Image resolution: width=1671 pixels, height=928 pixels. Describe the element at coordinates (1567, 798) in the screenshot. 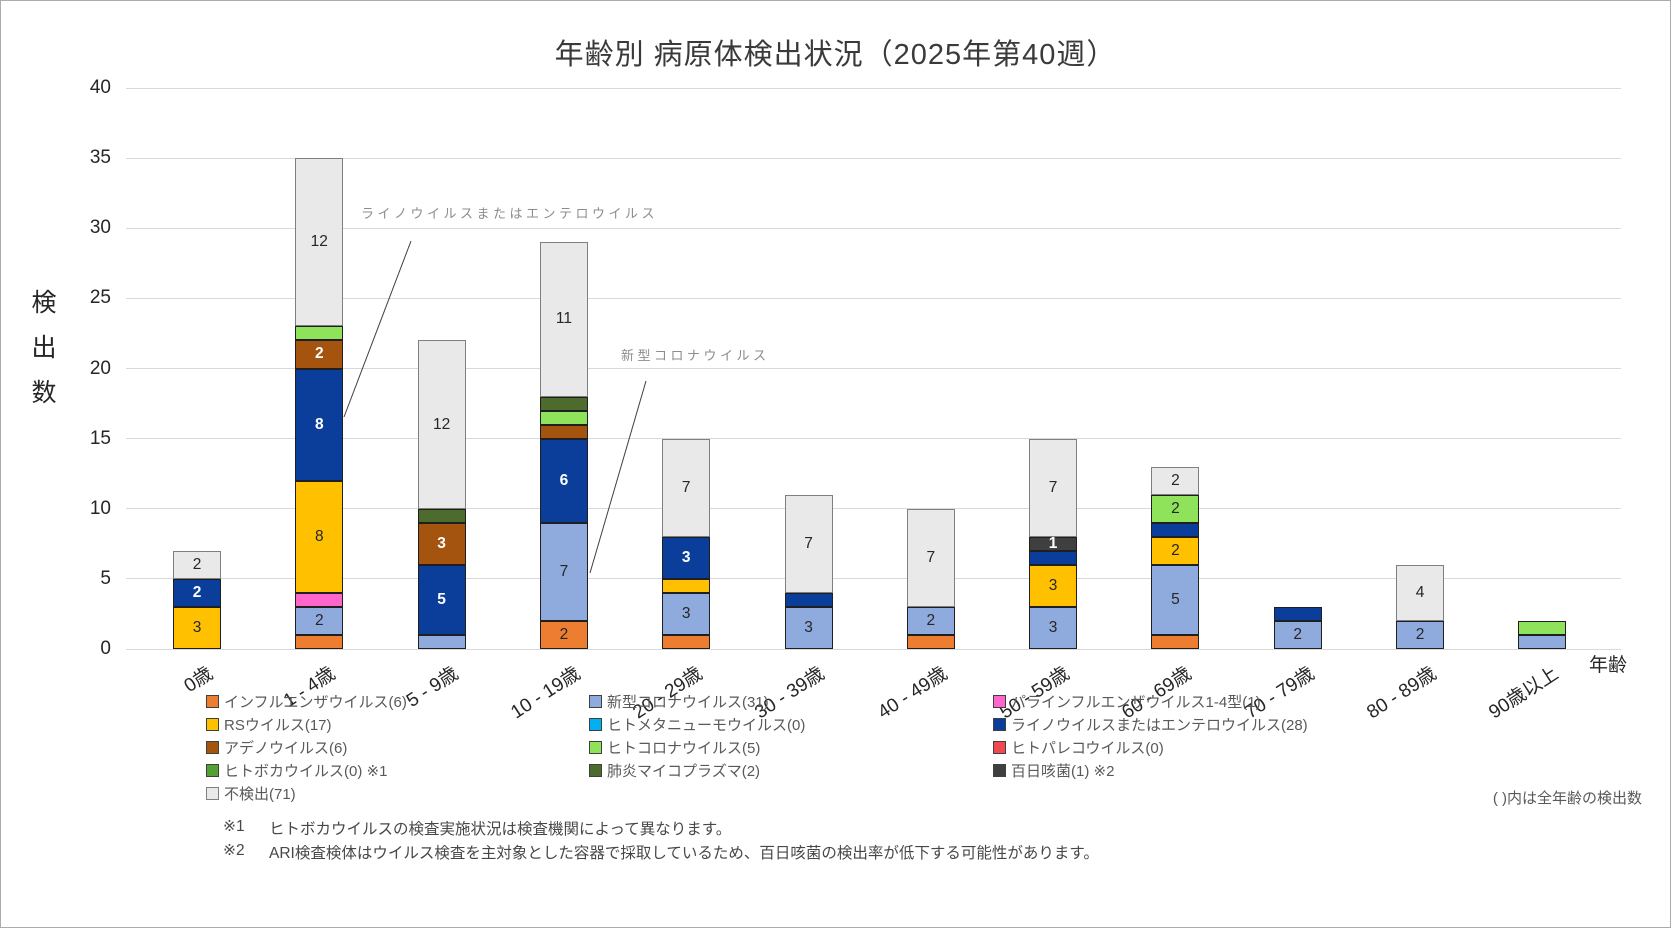

I see `legend-note: ( )内は全年齢の検出数` at that location.